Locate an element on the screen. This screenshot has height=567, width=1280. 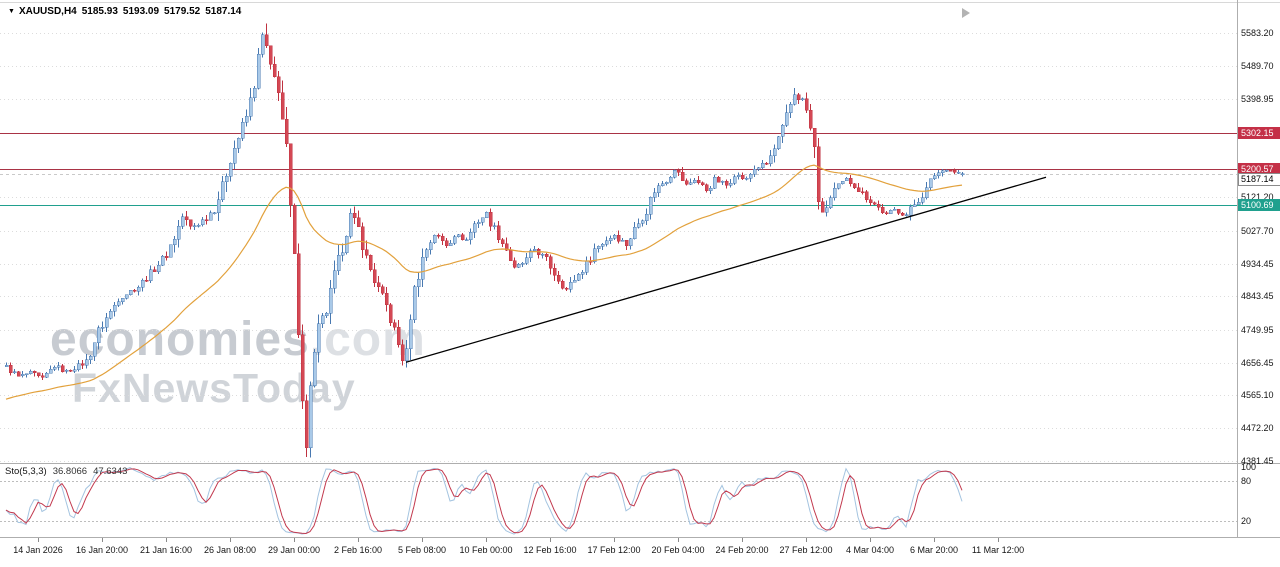
time-axis-label: 4 Mar 04:00 is located at coordinates (870, 550).